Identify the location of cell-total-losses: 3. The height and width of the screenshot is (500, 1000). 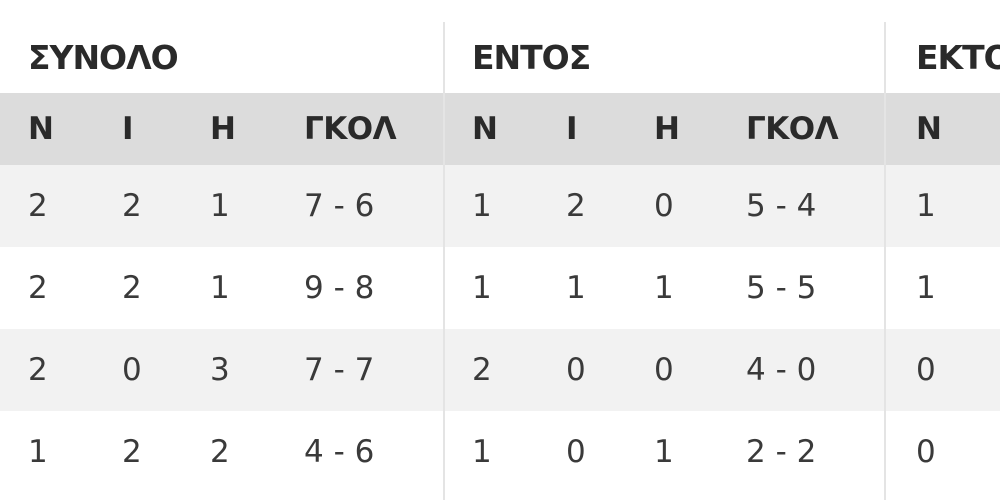
(220, 370).